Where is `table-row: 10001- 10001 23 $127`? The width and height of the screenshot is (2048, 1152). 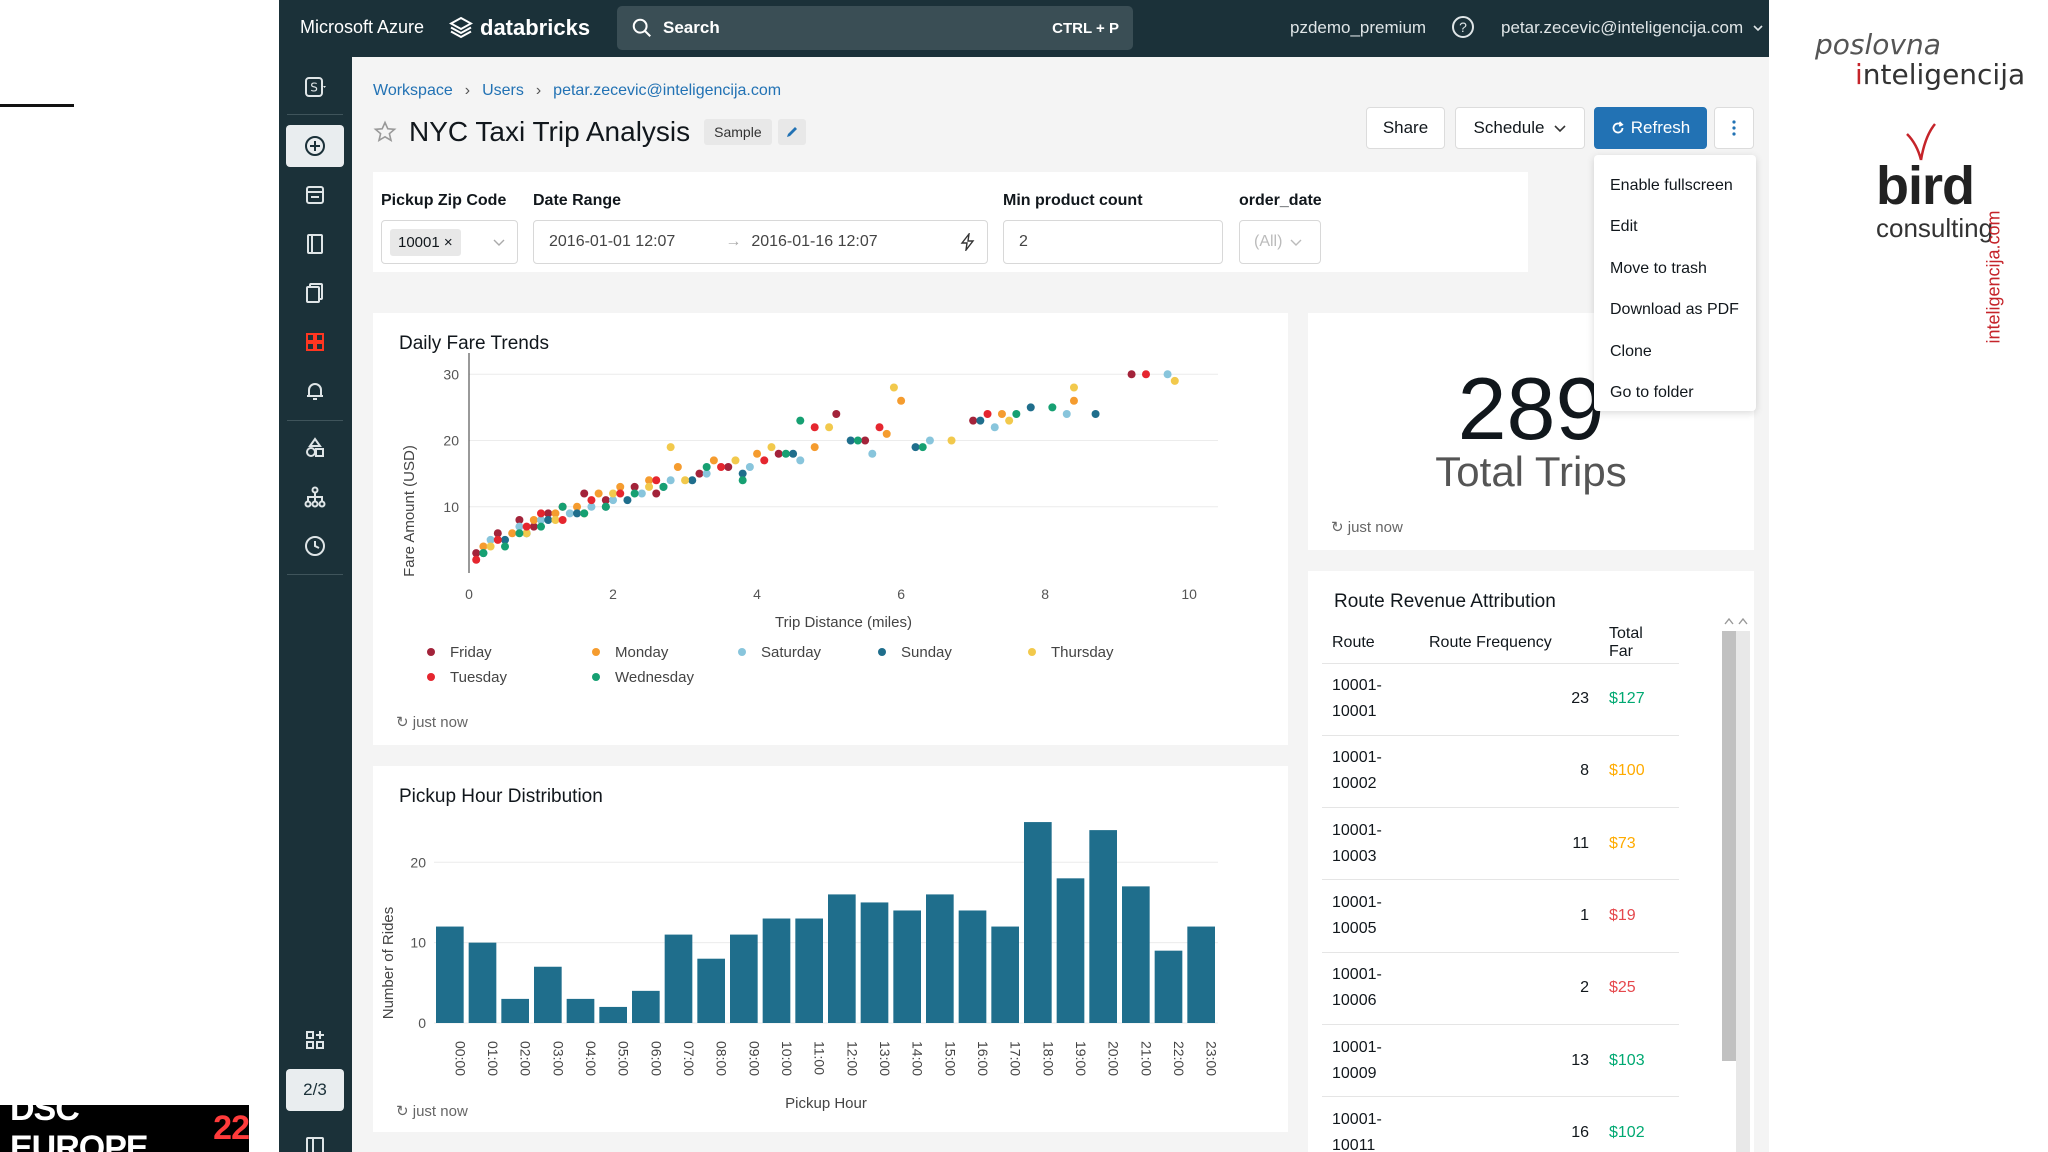 table-row: 10001- 10001 23 $127 is located at coordinates (1500, 699).